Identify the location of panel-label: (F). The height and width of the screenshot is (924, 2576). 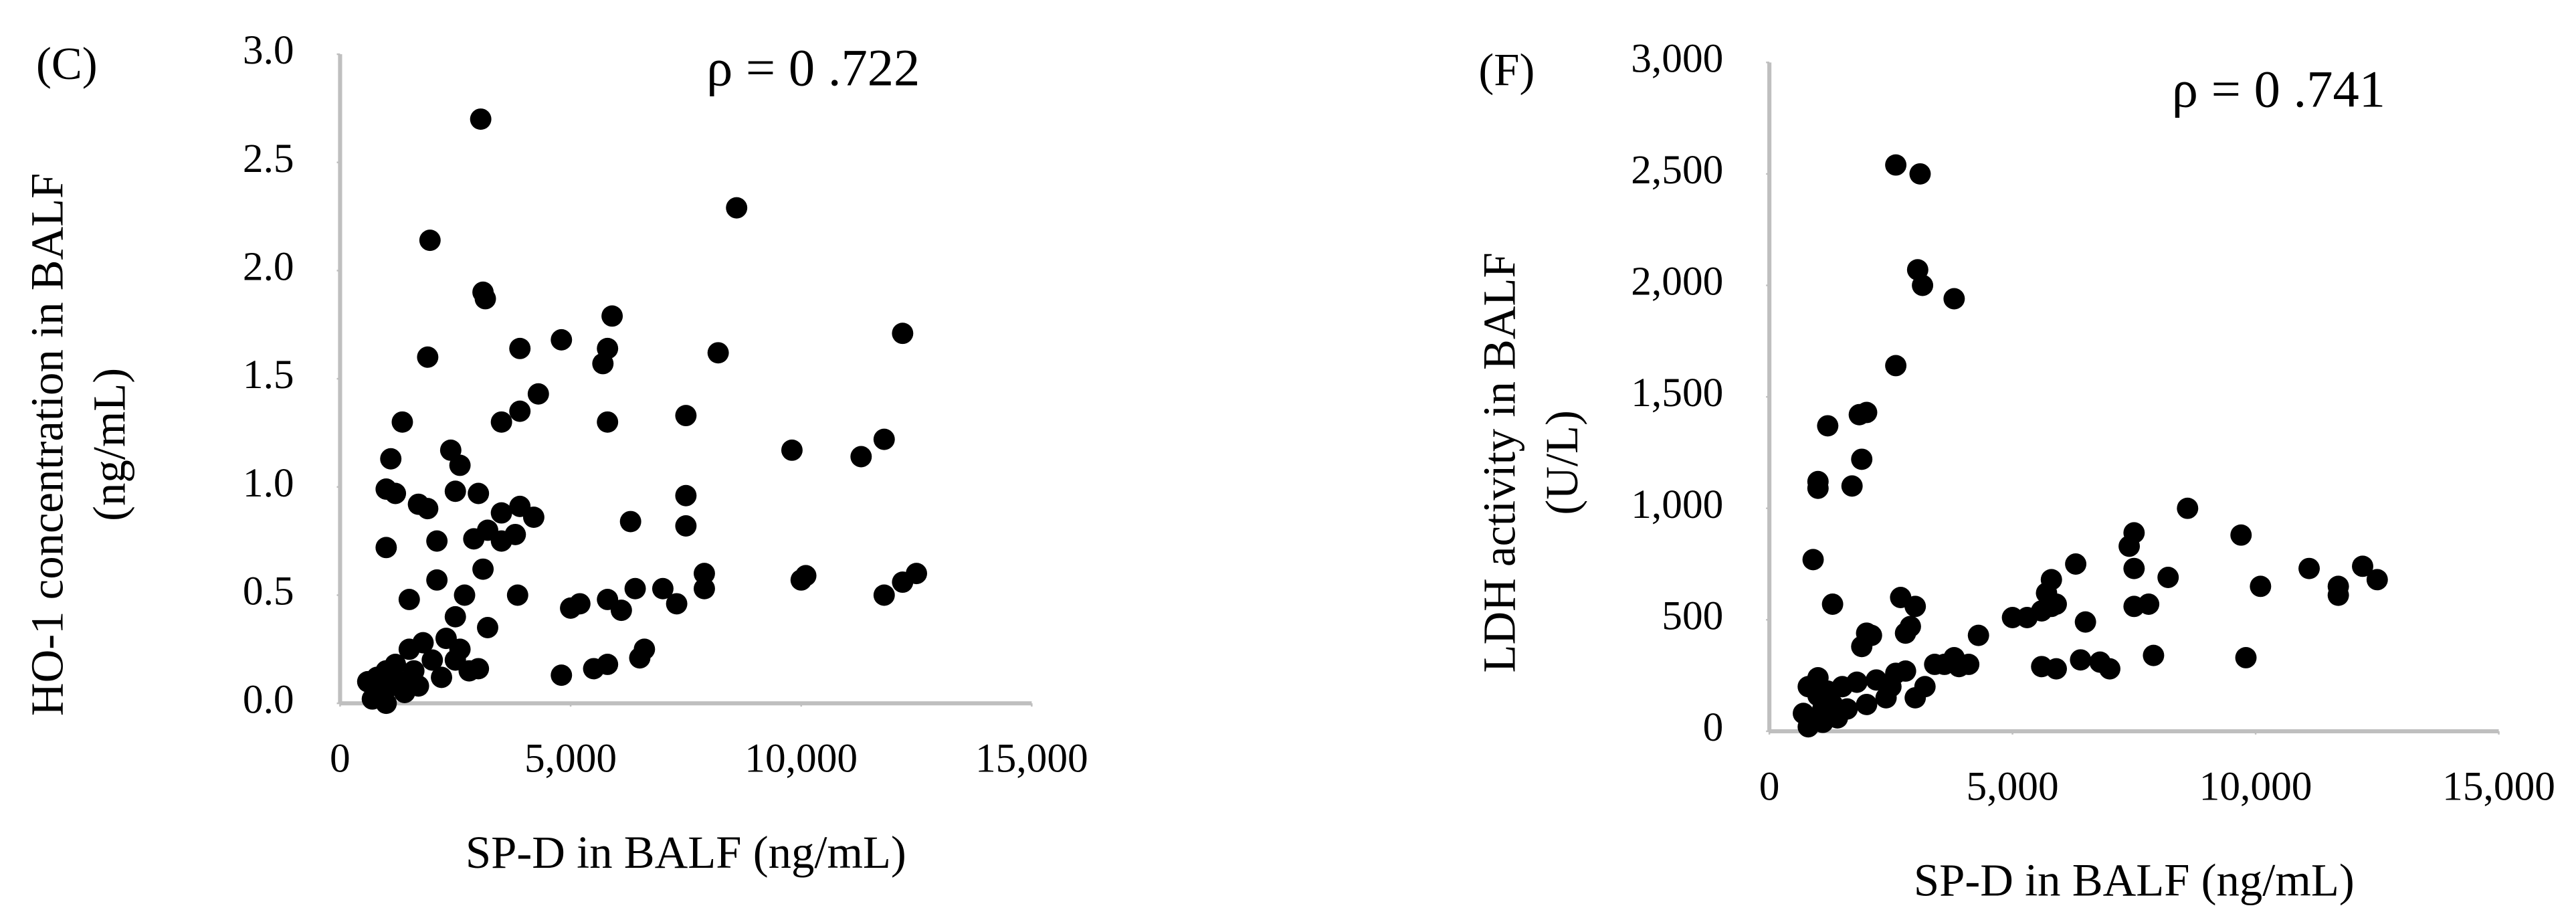
(1506, 71).